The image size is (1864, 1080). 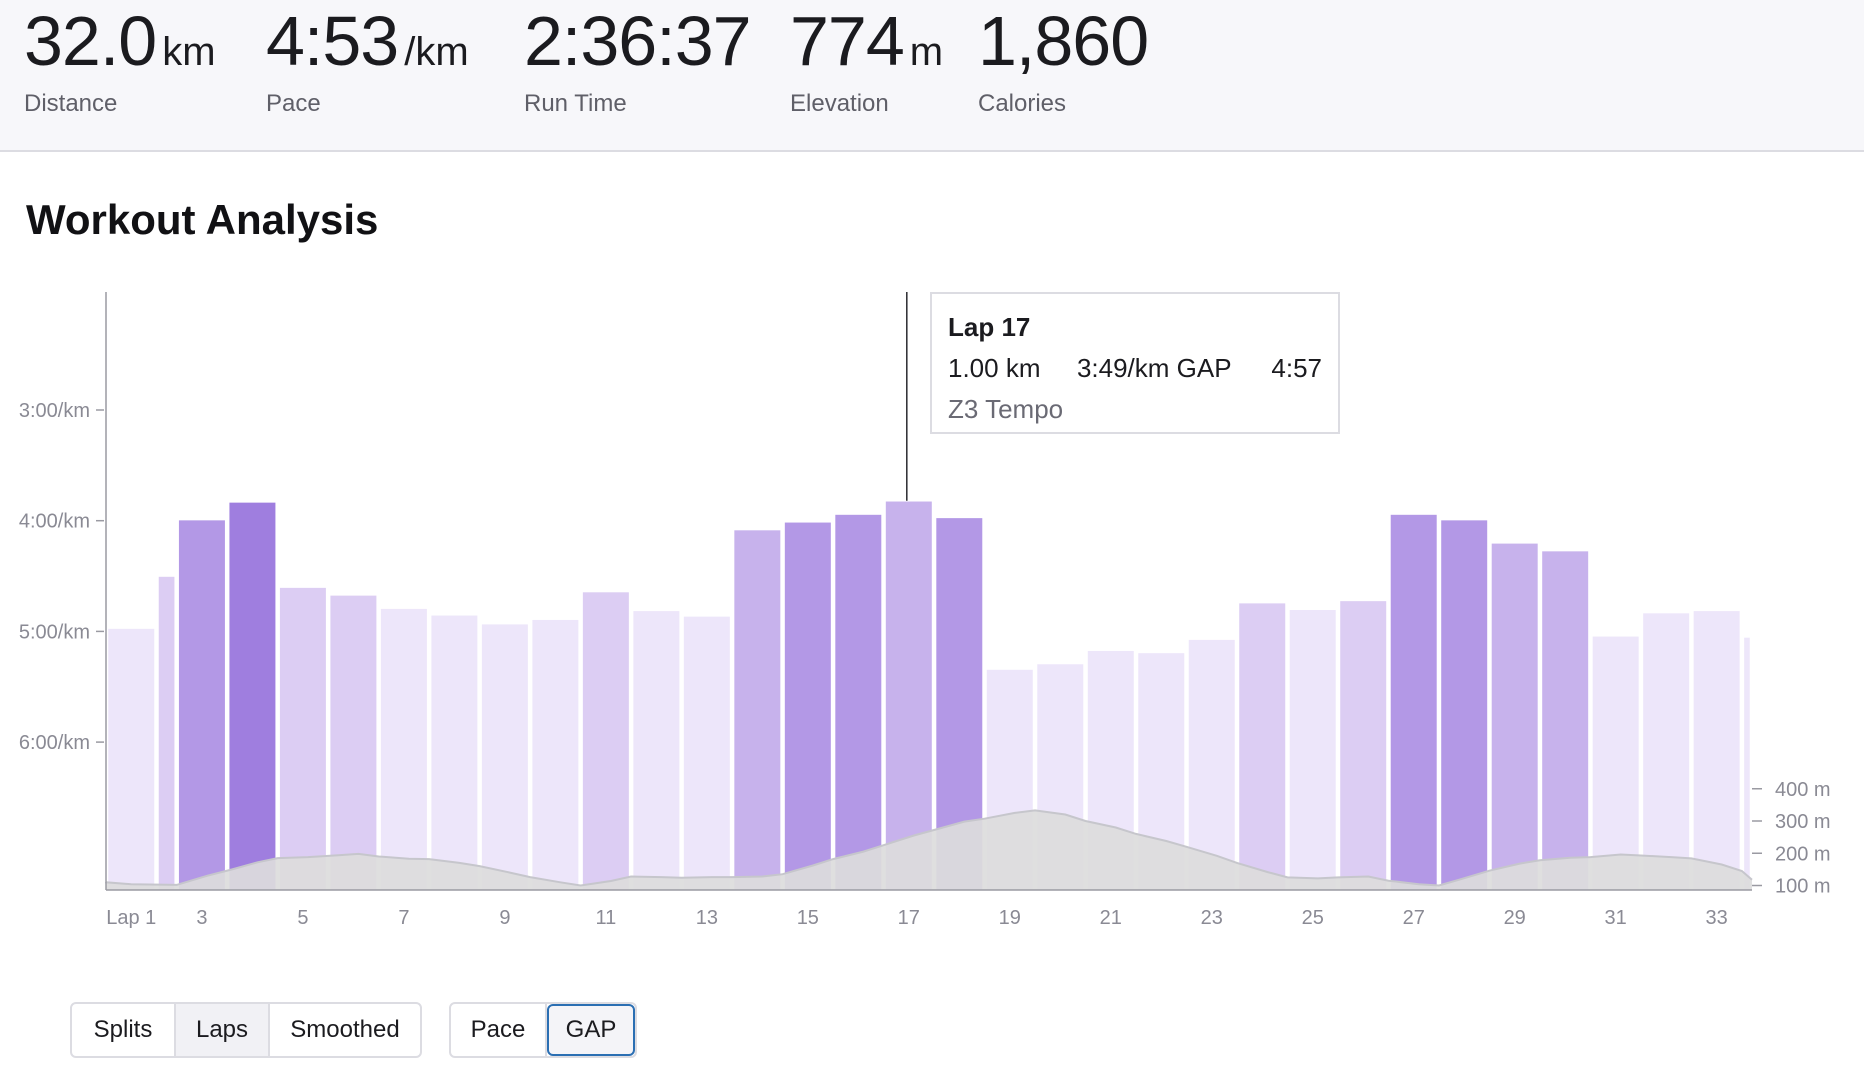 What do you see at coordinates (124, 1030) in the screenshot?
I see `splits-button: Splits` at bounding box center [124, 1030].